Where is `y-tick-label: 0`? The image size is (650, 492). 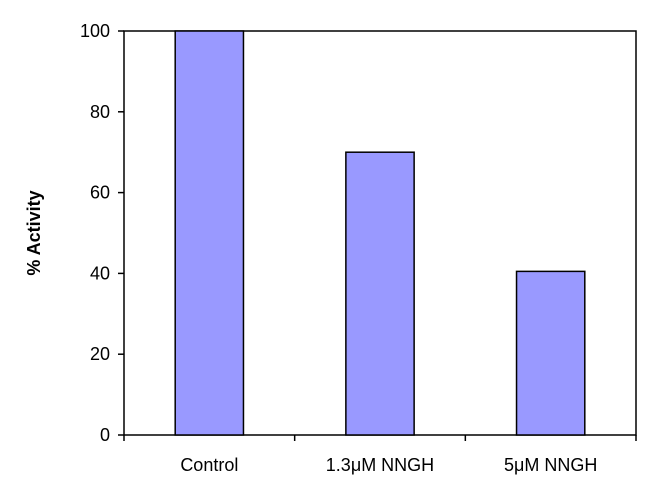 y-tick-label: 0 is located at coordinates (105, 435).